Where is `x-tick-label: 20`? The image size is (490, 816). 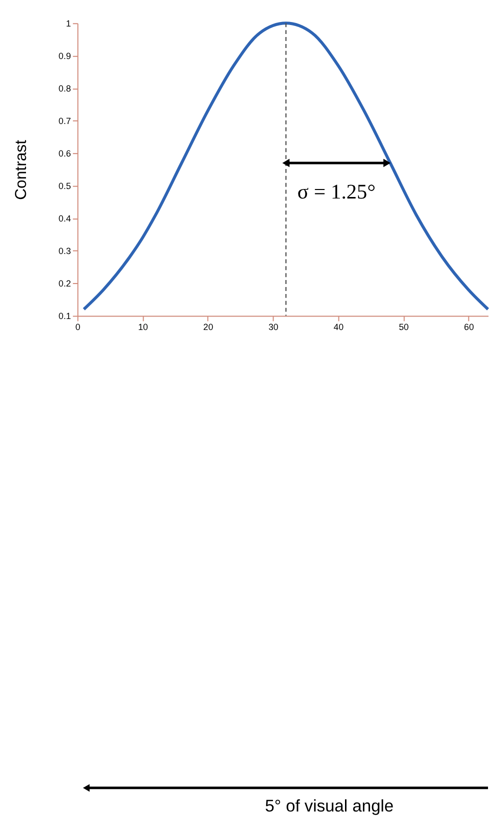
x-tick-label: 20 is located at coordinates (208, 327).